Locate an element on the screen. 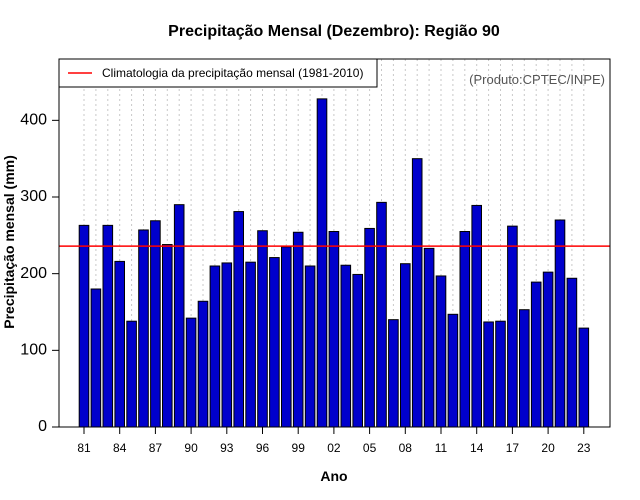  bar-1994 is located at coordinates (238, 319).